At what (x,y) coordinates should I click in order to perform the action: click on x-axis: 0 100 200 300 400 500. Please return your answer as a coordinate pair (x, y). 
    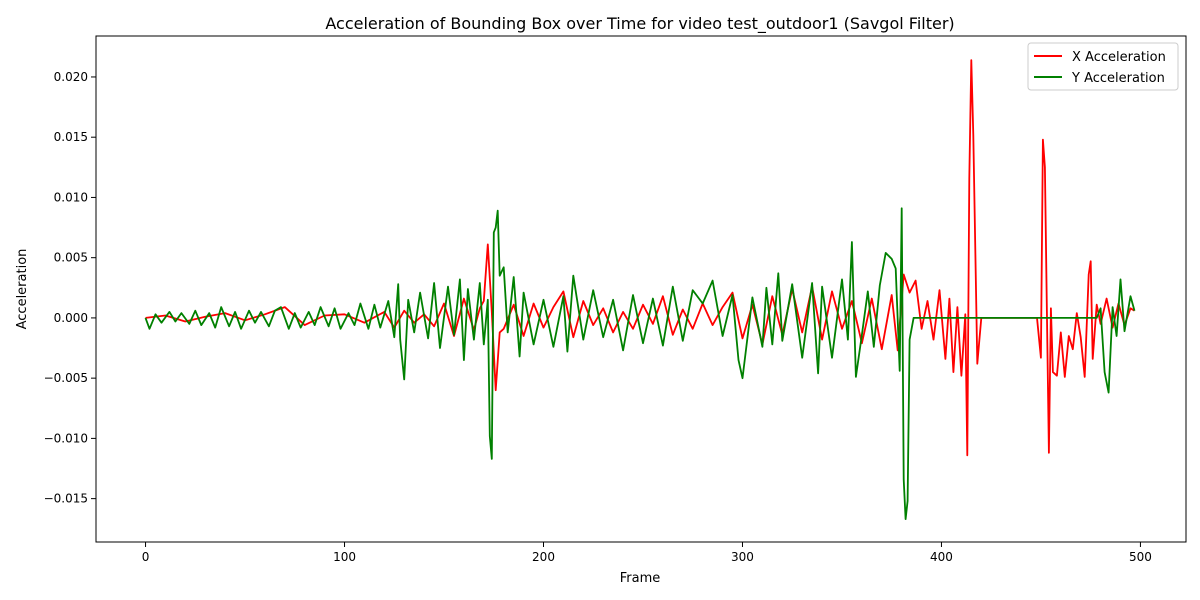
    Looking at the image, I should click on (647, 553).